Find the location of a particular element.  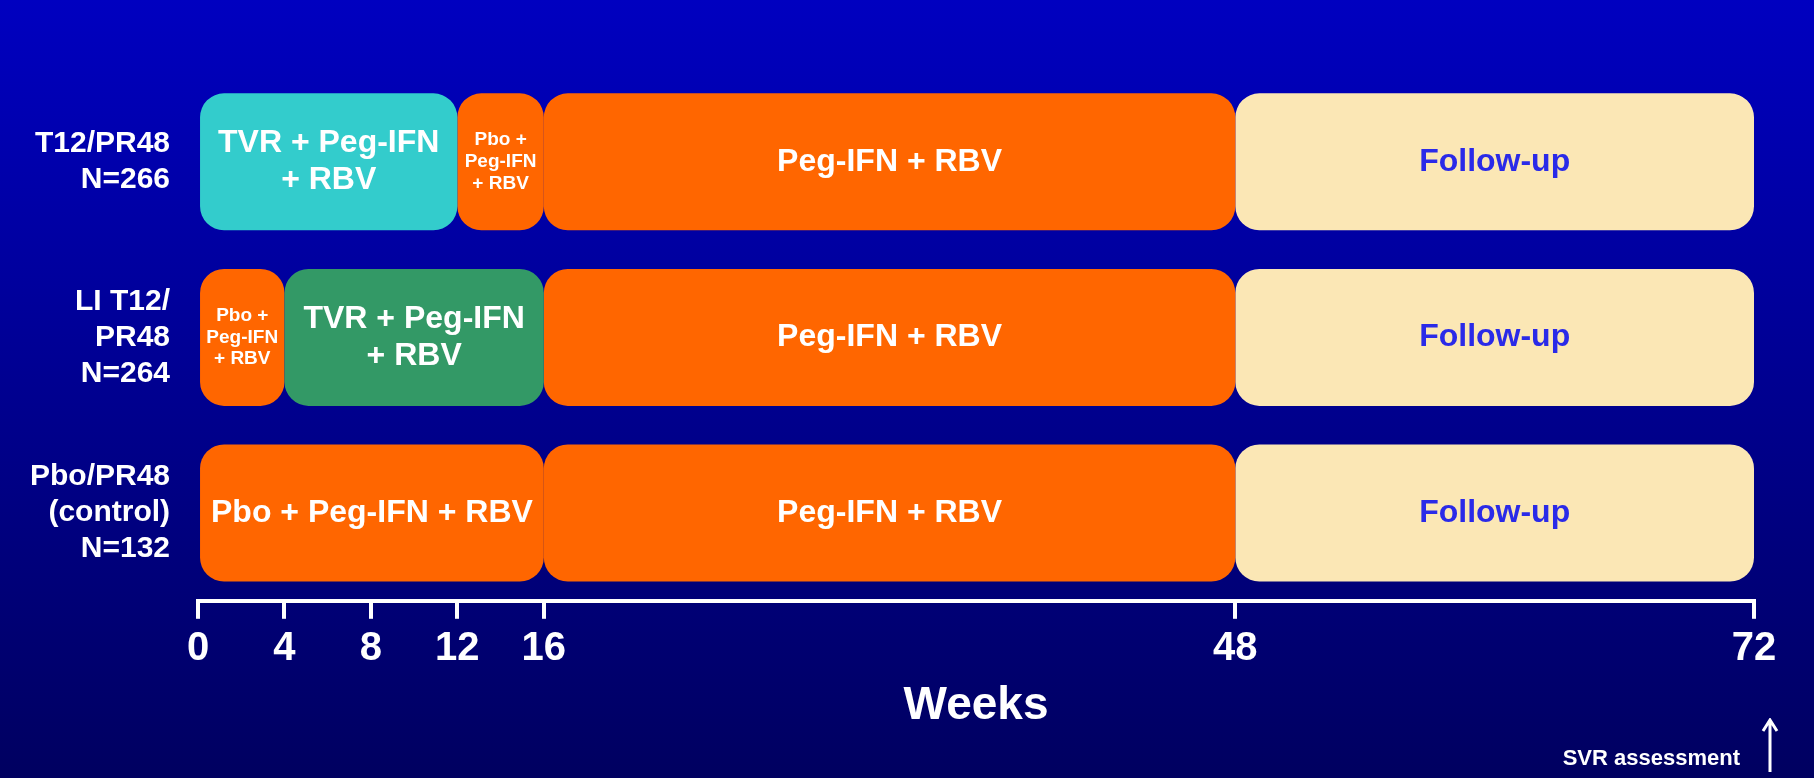

x-tick-label: 4 is located at coordinates (285, 645).